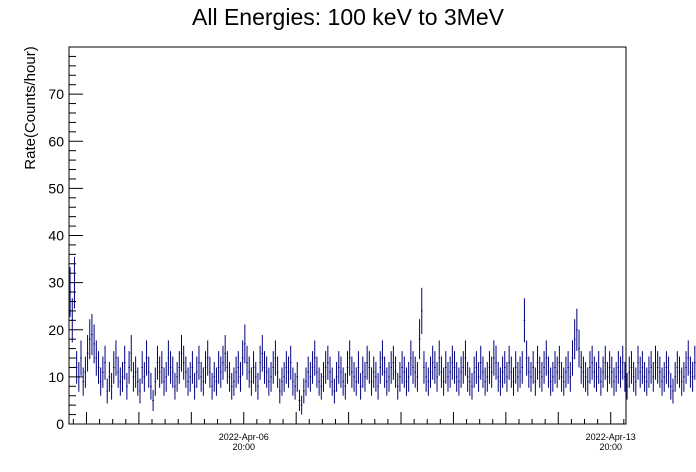 This screenshot has width=696, height=472. What do you see at coordinates (60, 424) in the screenshot?
I see `y-tick-label: 0` at bounding box center [60, 424].